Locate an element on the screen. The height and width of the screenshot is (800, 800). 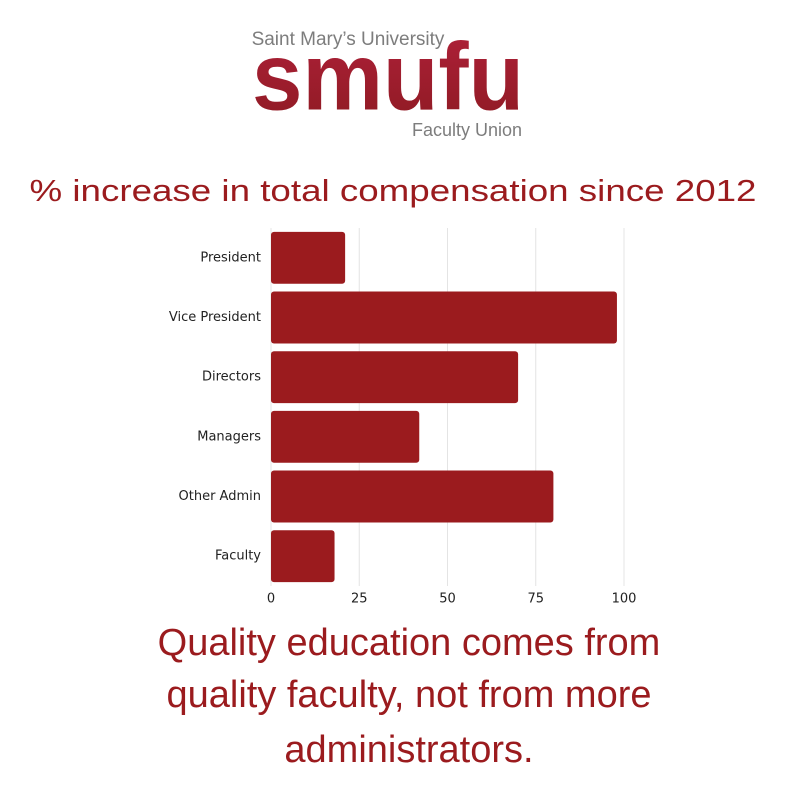
y-tick-label: President is located at coordinates (230, 257).